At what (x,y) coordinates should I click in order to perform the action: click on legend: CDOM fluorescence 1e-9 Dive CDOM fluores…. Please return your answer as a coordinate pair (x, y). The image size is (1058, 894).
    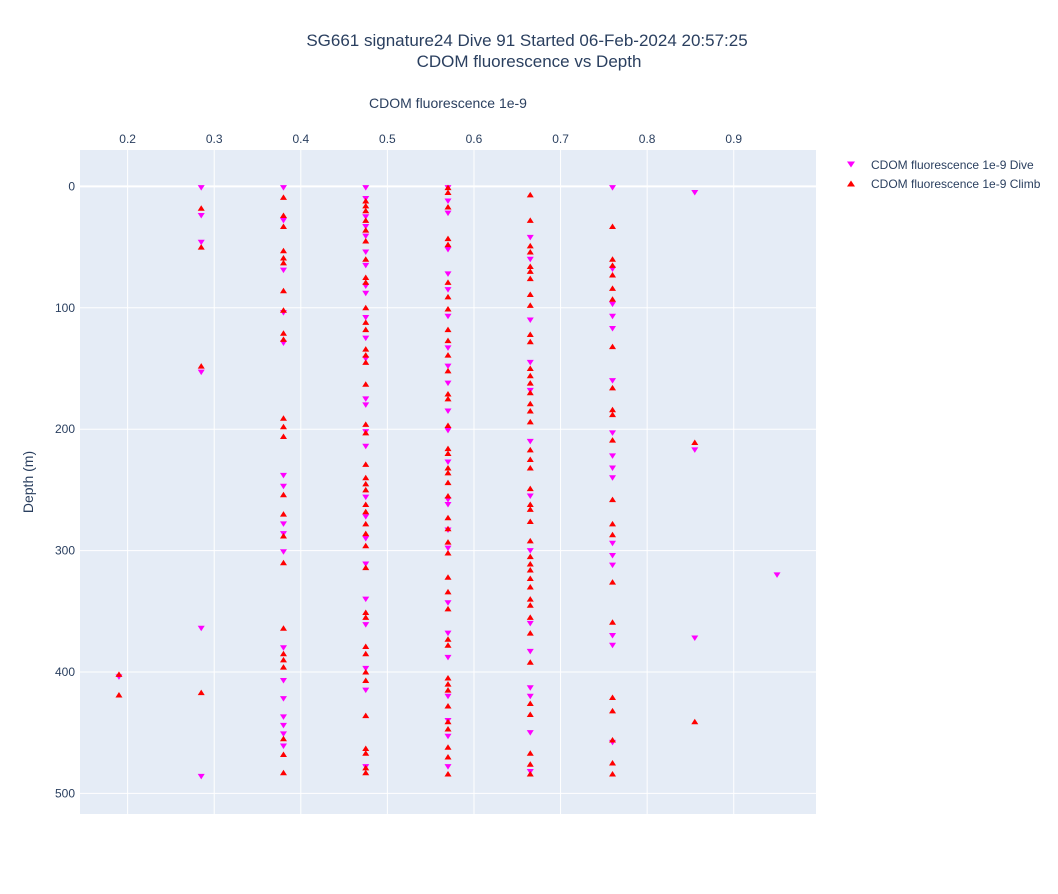
    Looking at the image, I should click on (944, 174).